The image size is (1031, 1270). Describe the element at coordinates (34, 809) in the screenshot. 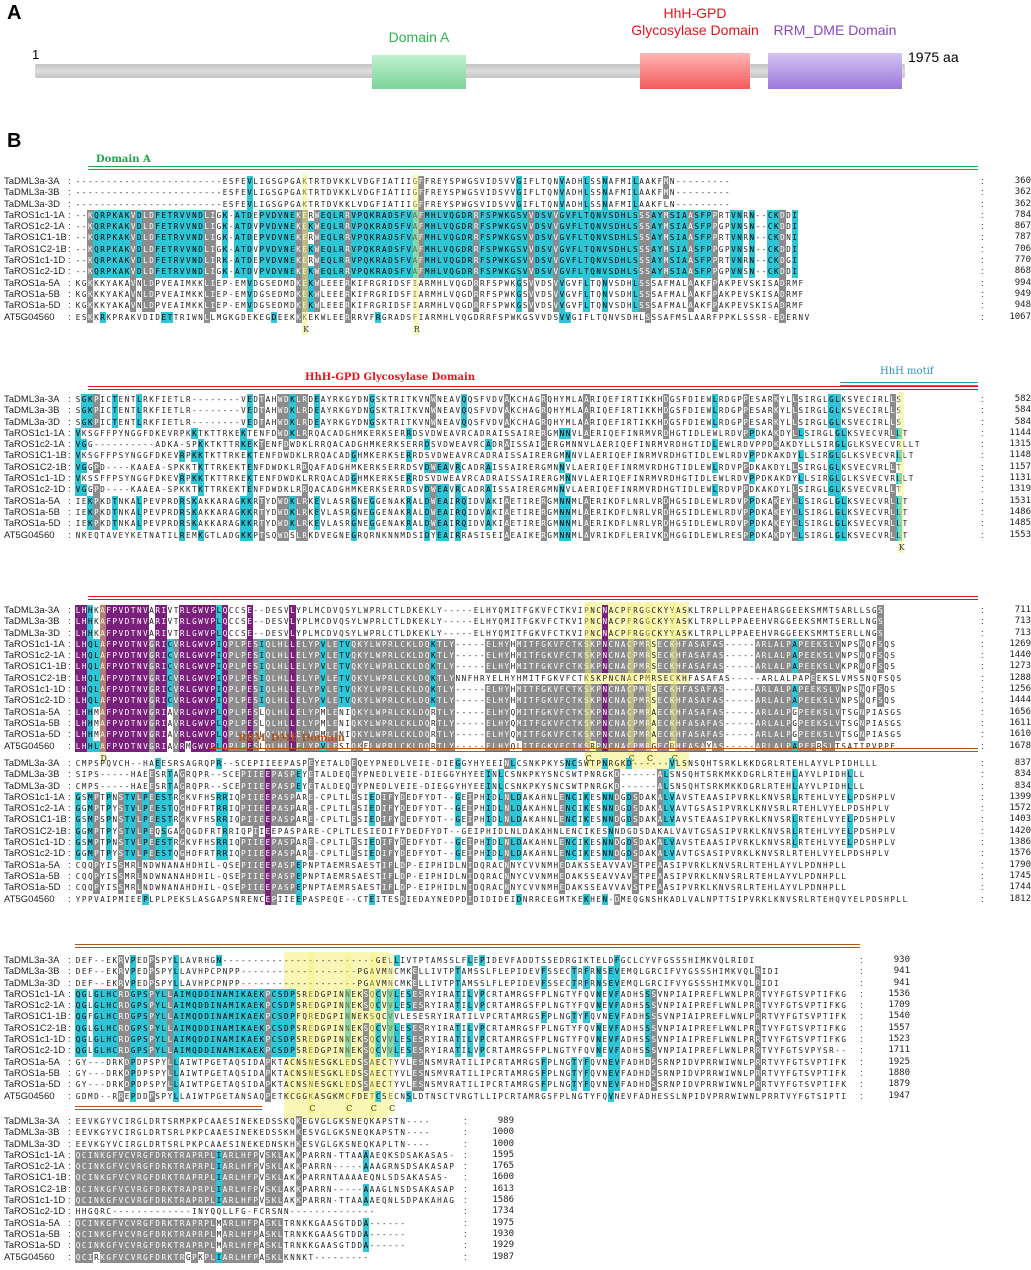

I see `sequence-name: TaROS1c2-1A` at that location.